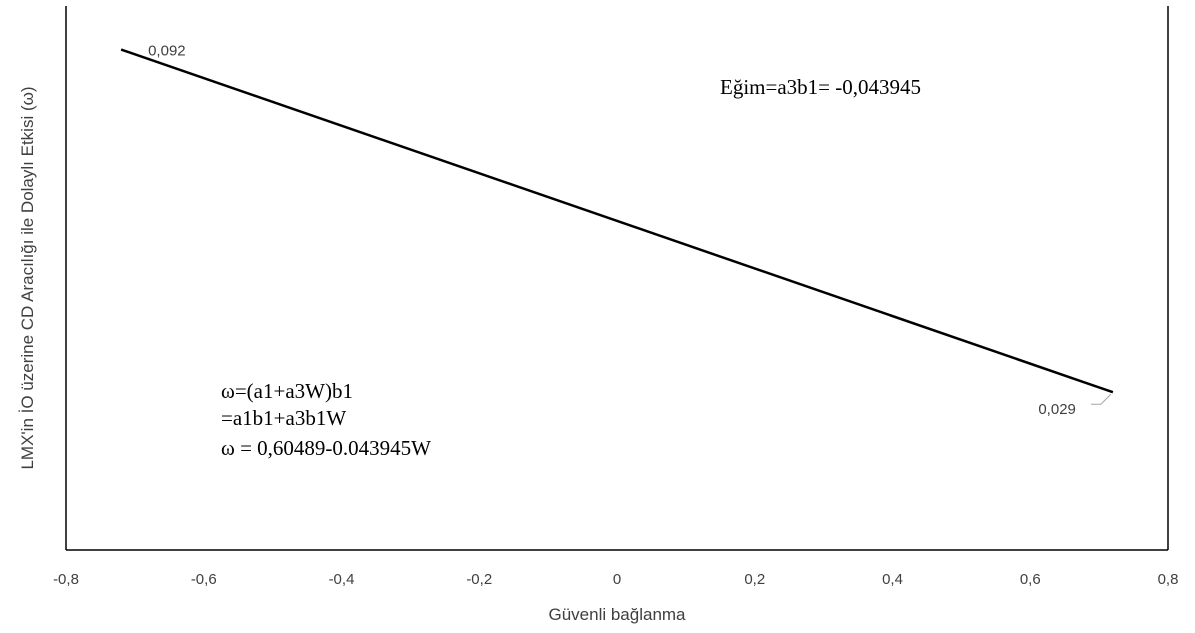 This screenshot has height=633, width=1195. I want to click on formula-line-2: =a1b1+a3b1W, so click(283, 418).